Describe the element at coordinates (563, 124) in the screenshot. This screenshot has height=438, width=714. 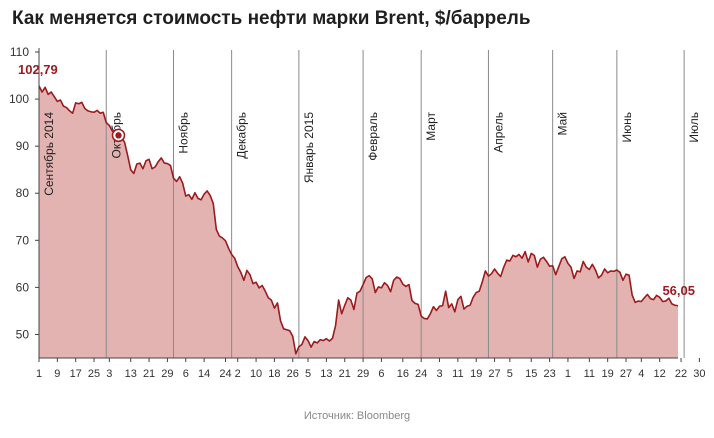
I see `month-label: Май` at that location.